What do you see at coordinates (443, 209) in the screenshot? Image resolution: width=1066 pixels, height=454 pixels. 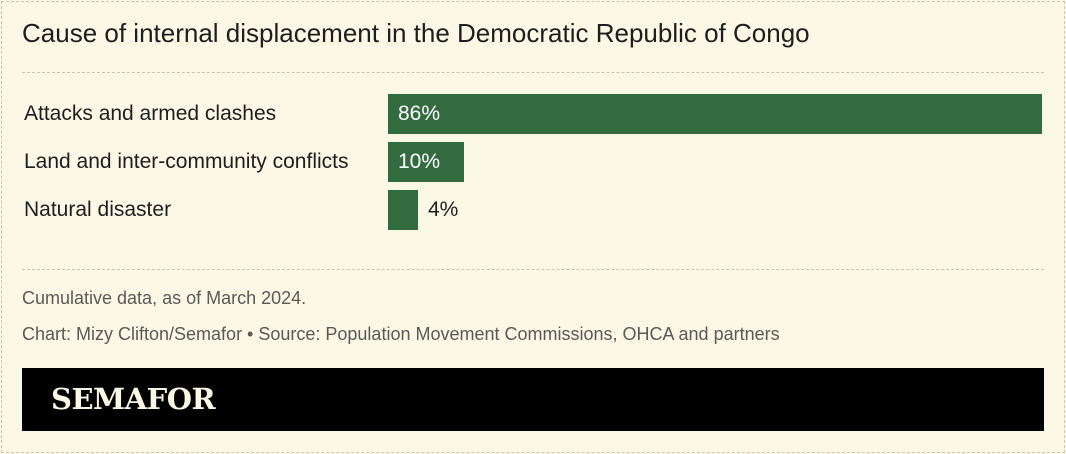 I see `value-label: 4%` at bounding box center [443, 209].